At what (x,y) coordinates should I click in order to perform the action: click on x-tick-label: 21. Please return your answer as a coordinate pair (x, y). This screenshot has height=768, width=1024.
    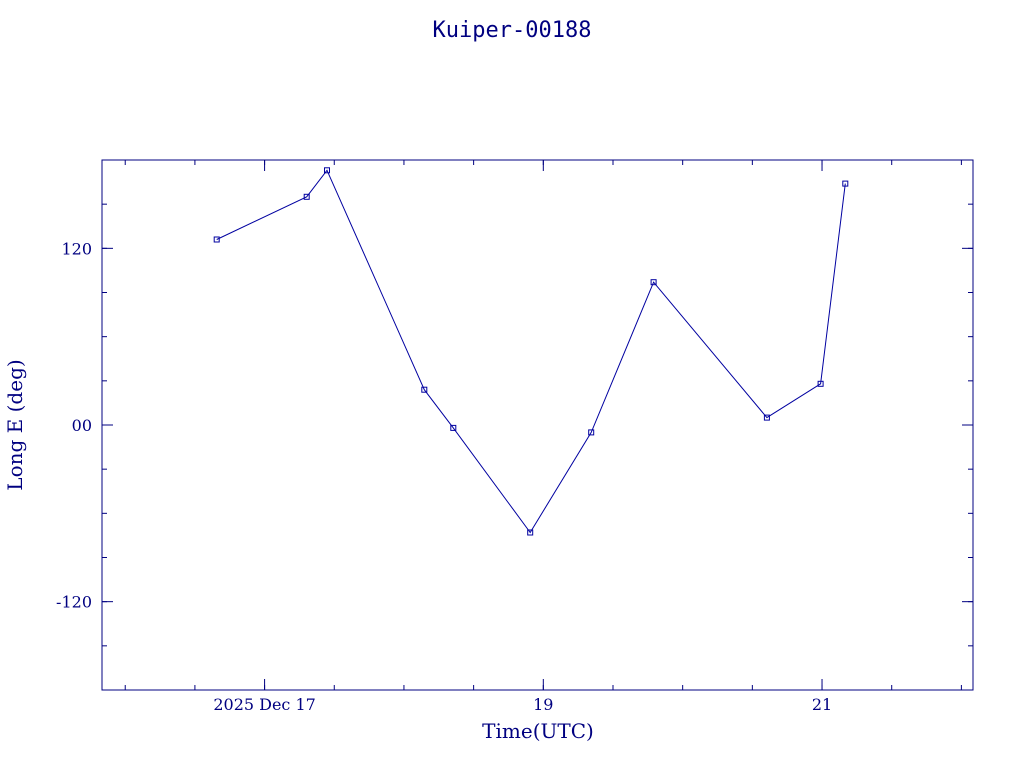
    Looking at the image, I should click on (822, 704).